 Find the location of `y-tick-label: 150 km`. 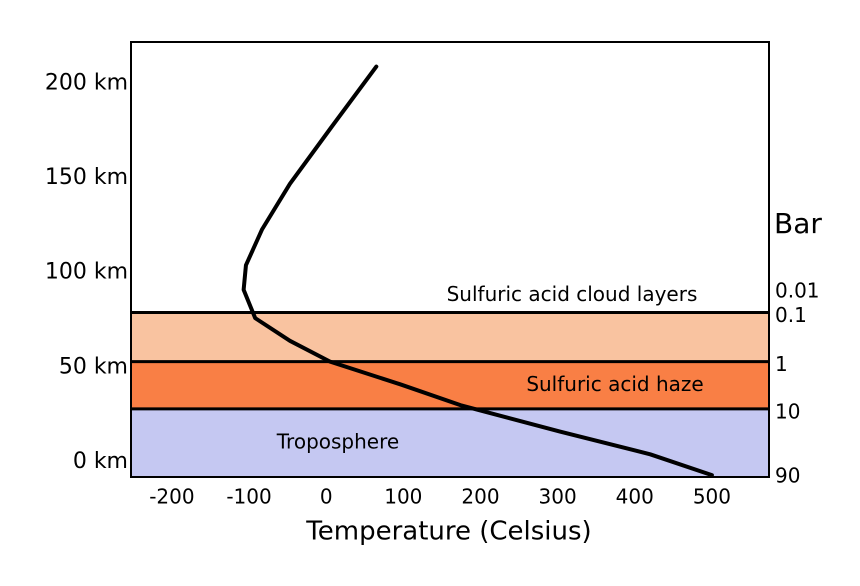

y-tick-label: 150 km is located at coordinates (86, 177).